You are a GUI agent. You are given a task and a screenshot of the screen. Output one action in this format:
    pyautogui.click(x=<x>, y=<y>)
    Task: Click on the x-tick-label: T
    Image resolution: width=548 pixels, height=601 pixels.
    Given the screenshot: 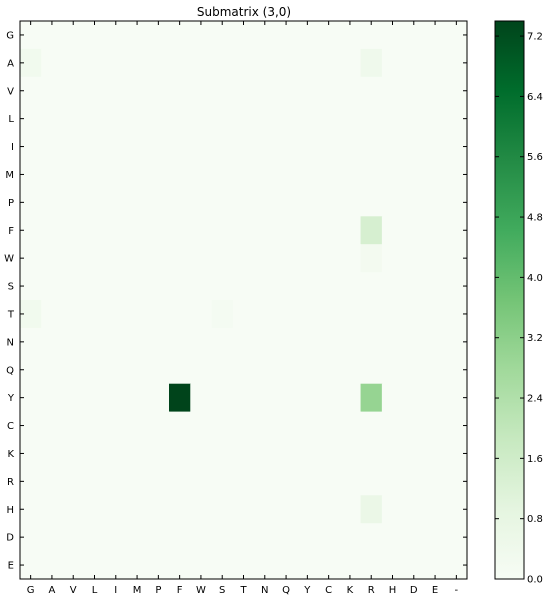 What is the action you would take?
    pyautogui.click(x=243, y=590)
    